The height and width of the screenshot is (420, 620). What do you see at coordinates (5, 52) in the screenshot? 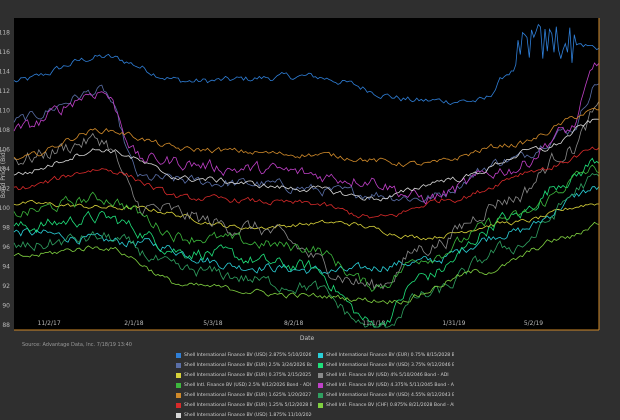
I see `y-tick-label: 116` at bounding box center [5, 52].